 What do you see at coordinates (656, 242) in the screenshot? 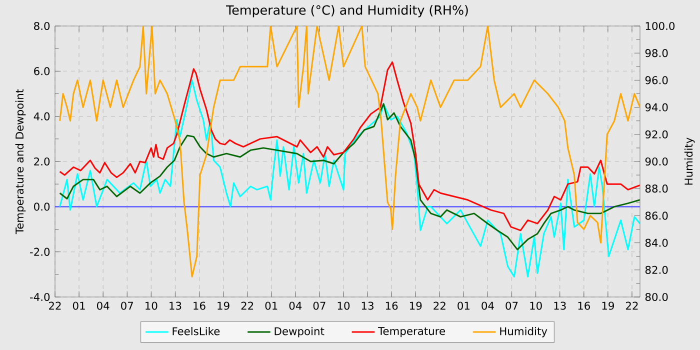
I see `y2-tick-label: 84.0` at bounding box center [656, 242].